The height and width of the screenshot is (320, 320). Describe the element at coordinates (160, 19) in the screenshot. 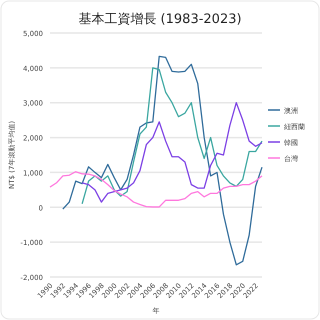

I see `chart-title: 基本工資增長 (1983-2023)` at that location.